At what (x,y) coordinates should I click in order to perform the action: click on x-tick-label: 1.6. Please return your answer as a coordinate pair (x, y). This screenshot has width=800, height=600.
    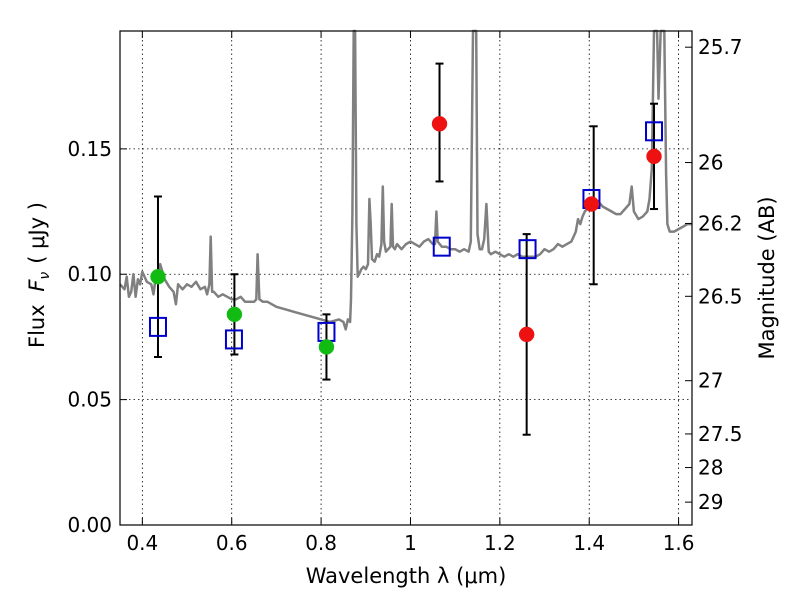
    Looking at the image, I should click on (679, 543).